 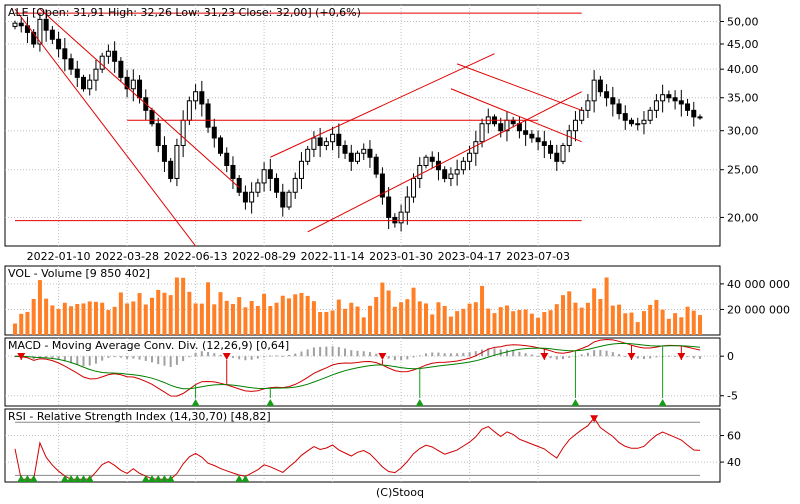 I want to click on macd-y-tick-label: 0, so click(x=730, y=356).